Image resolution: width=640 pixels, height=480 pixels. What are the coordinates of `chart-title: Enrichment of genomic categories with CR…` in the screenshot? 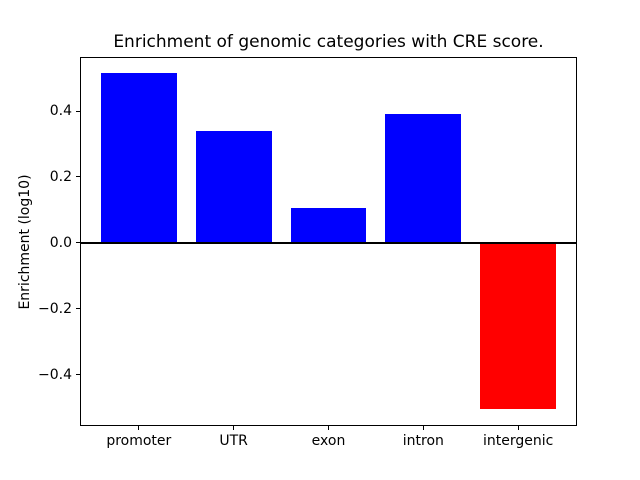 It's located at (328, 42).